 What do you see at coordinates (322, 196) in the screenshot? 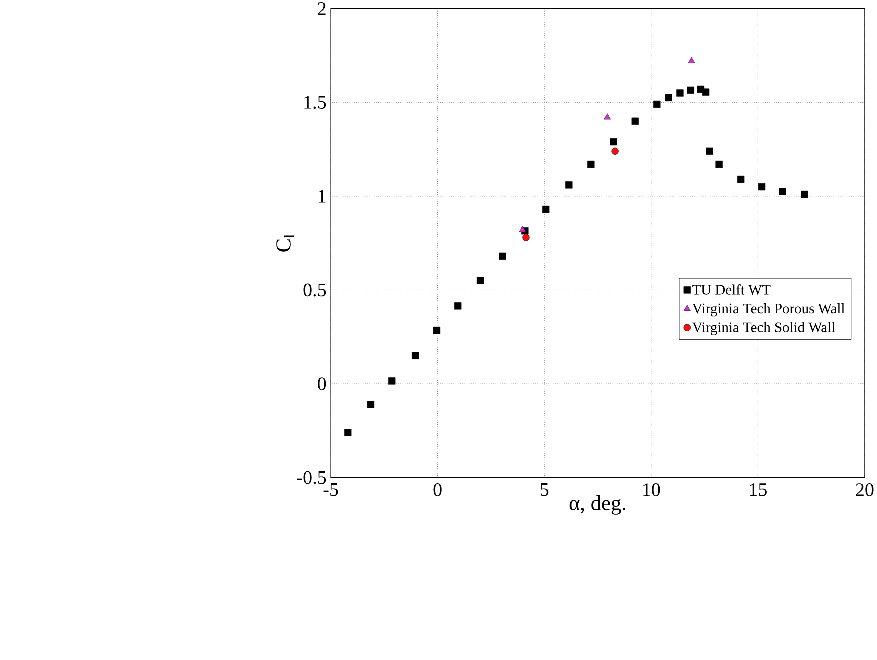
I see `y-tick-label: 1` at bounding box center [322, 196].